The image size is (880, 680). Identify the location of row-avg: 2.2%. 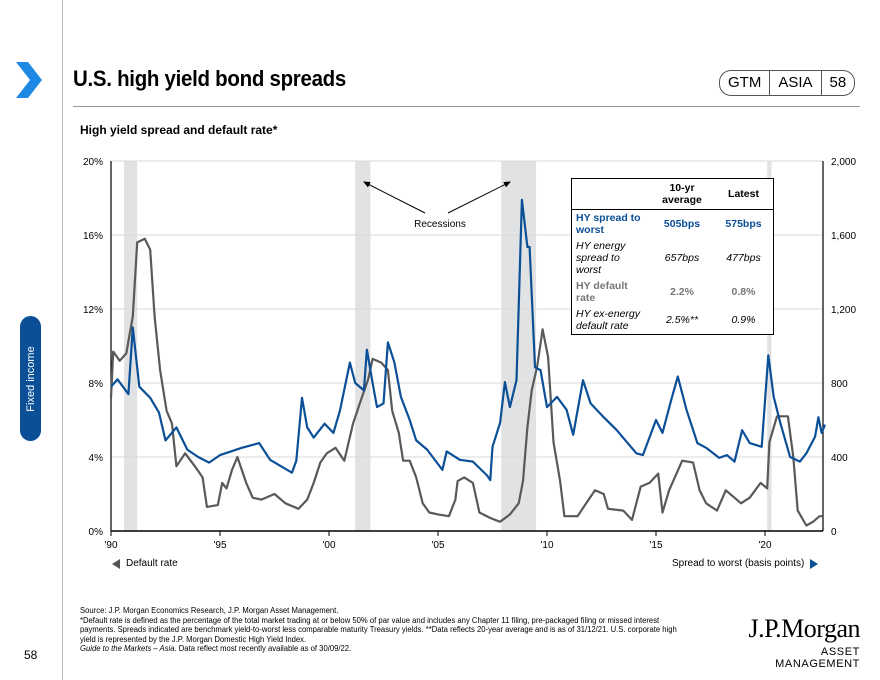
(682, 292).